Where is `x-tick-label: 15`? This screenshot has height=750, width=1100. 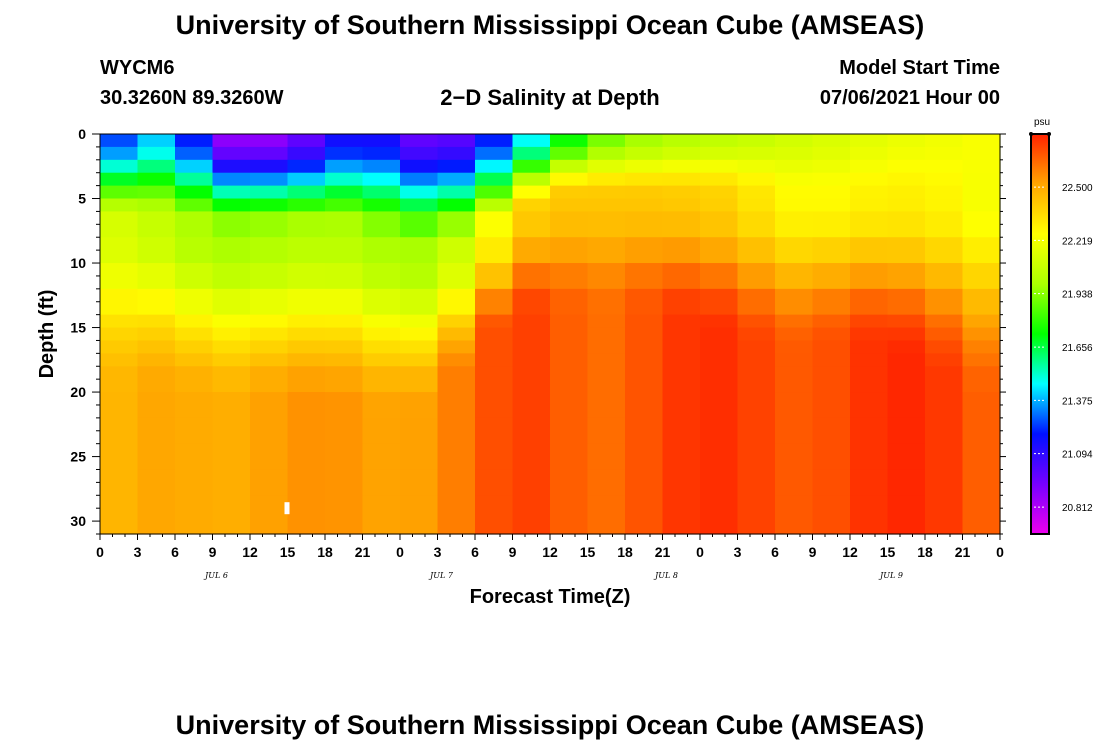
x-tick-label: 15 is located at coordinates (888, 552).